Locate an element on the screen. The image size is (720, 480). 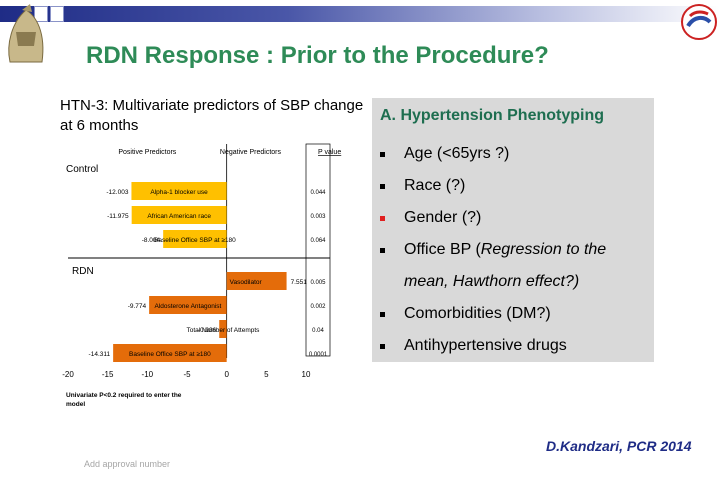
data-label: -8.004 is located at coordinates (151, 240).